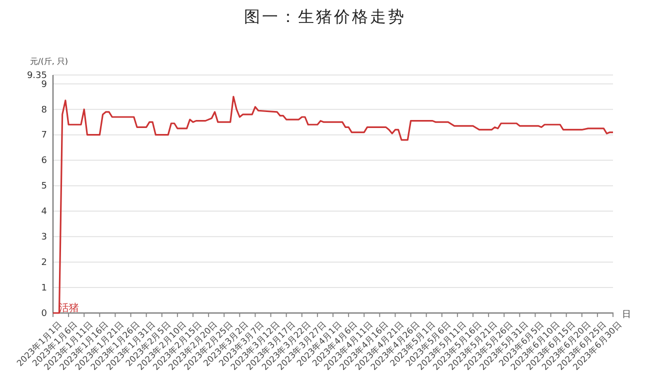 Image resolution: width=651 pixels, height=372 pixels. What do you see at coordinates (36, 75) in the screenshot?
I see `y-tick-label: 9.35` at bounding box center [36, 75].